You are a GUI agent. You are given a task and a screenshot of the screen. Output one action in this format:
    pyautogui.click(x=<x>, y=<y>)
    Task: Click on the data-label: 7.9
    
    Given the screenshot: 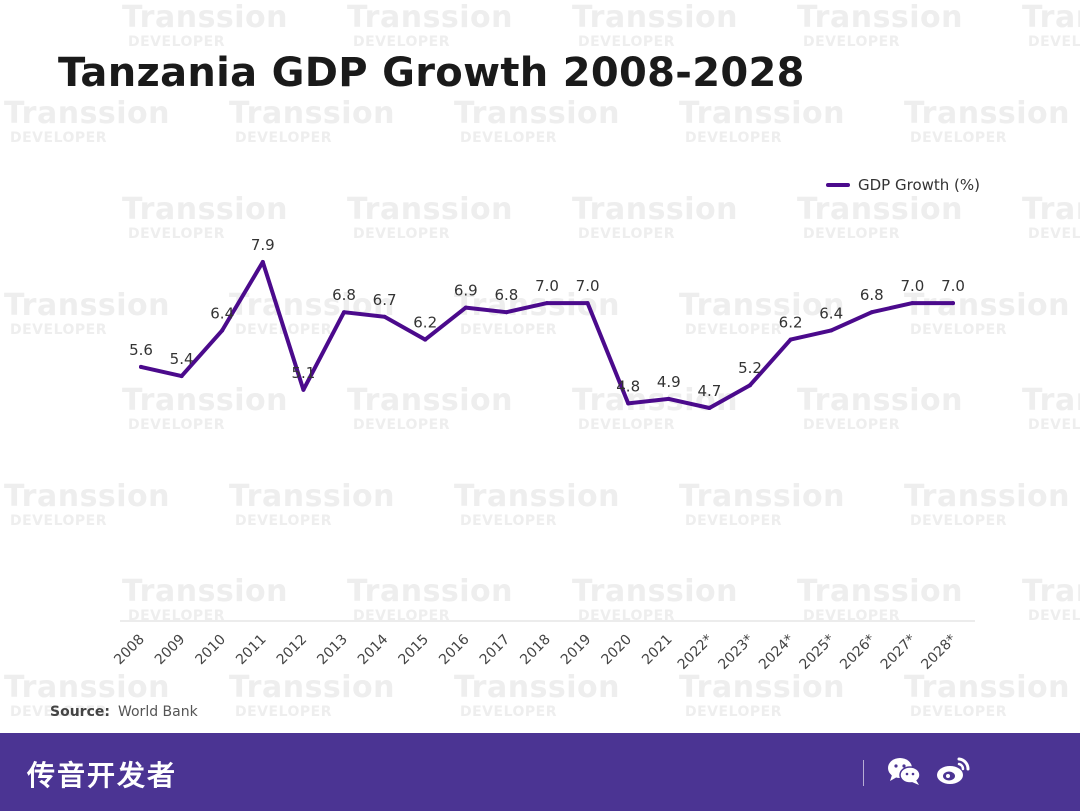 What is the action you would take?
    pyautogui.click(x=263, y=245)
    